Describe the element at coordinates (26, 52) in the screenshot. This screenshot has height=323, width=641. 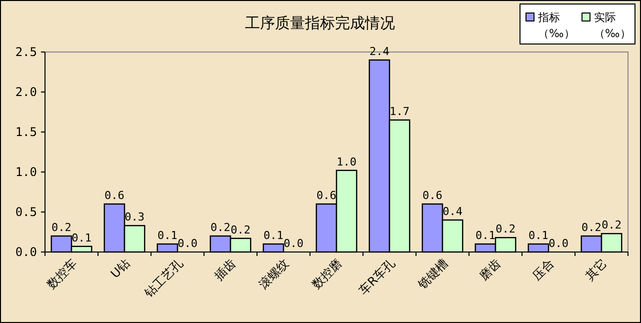
I see `y-tick-label: 2.5` at that location.